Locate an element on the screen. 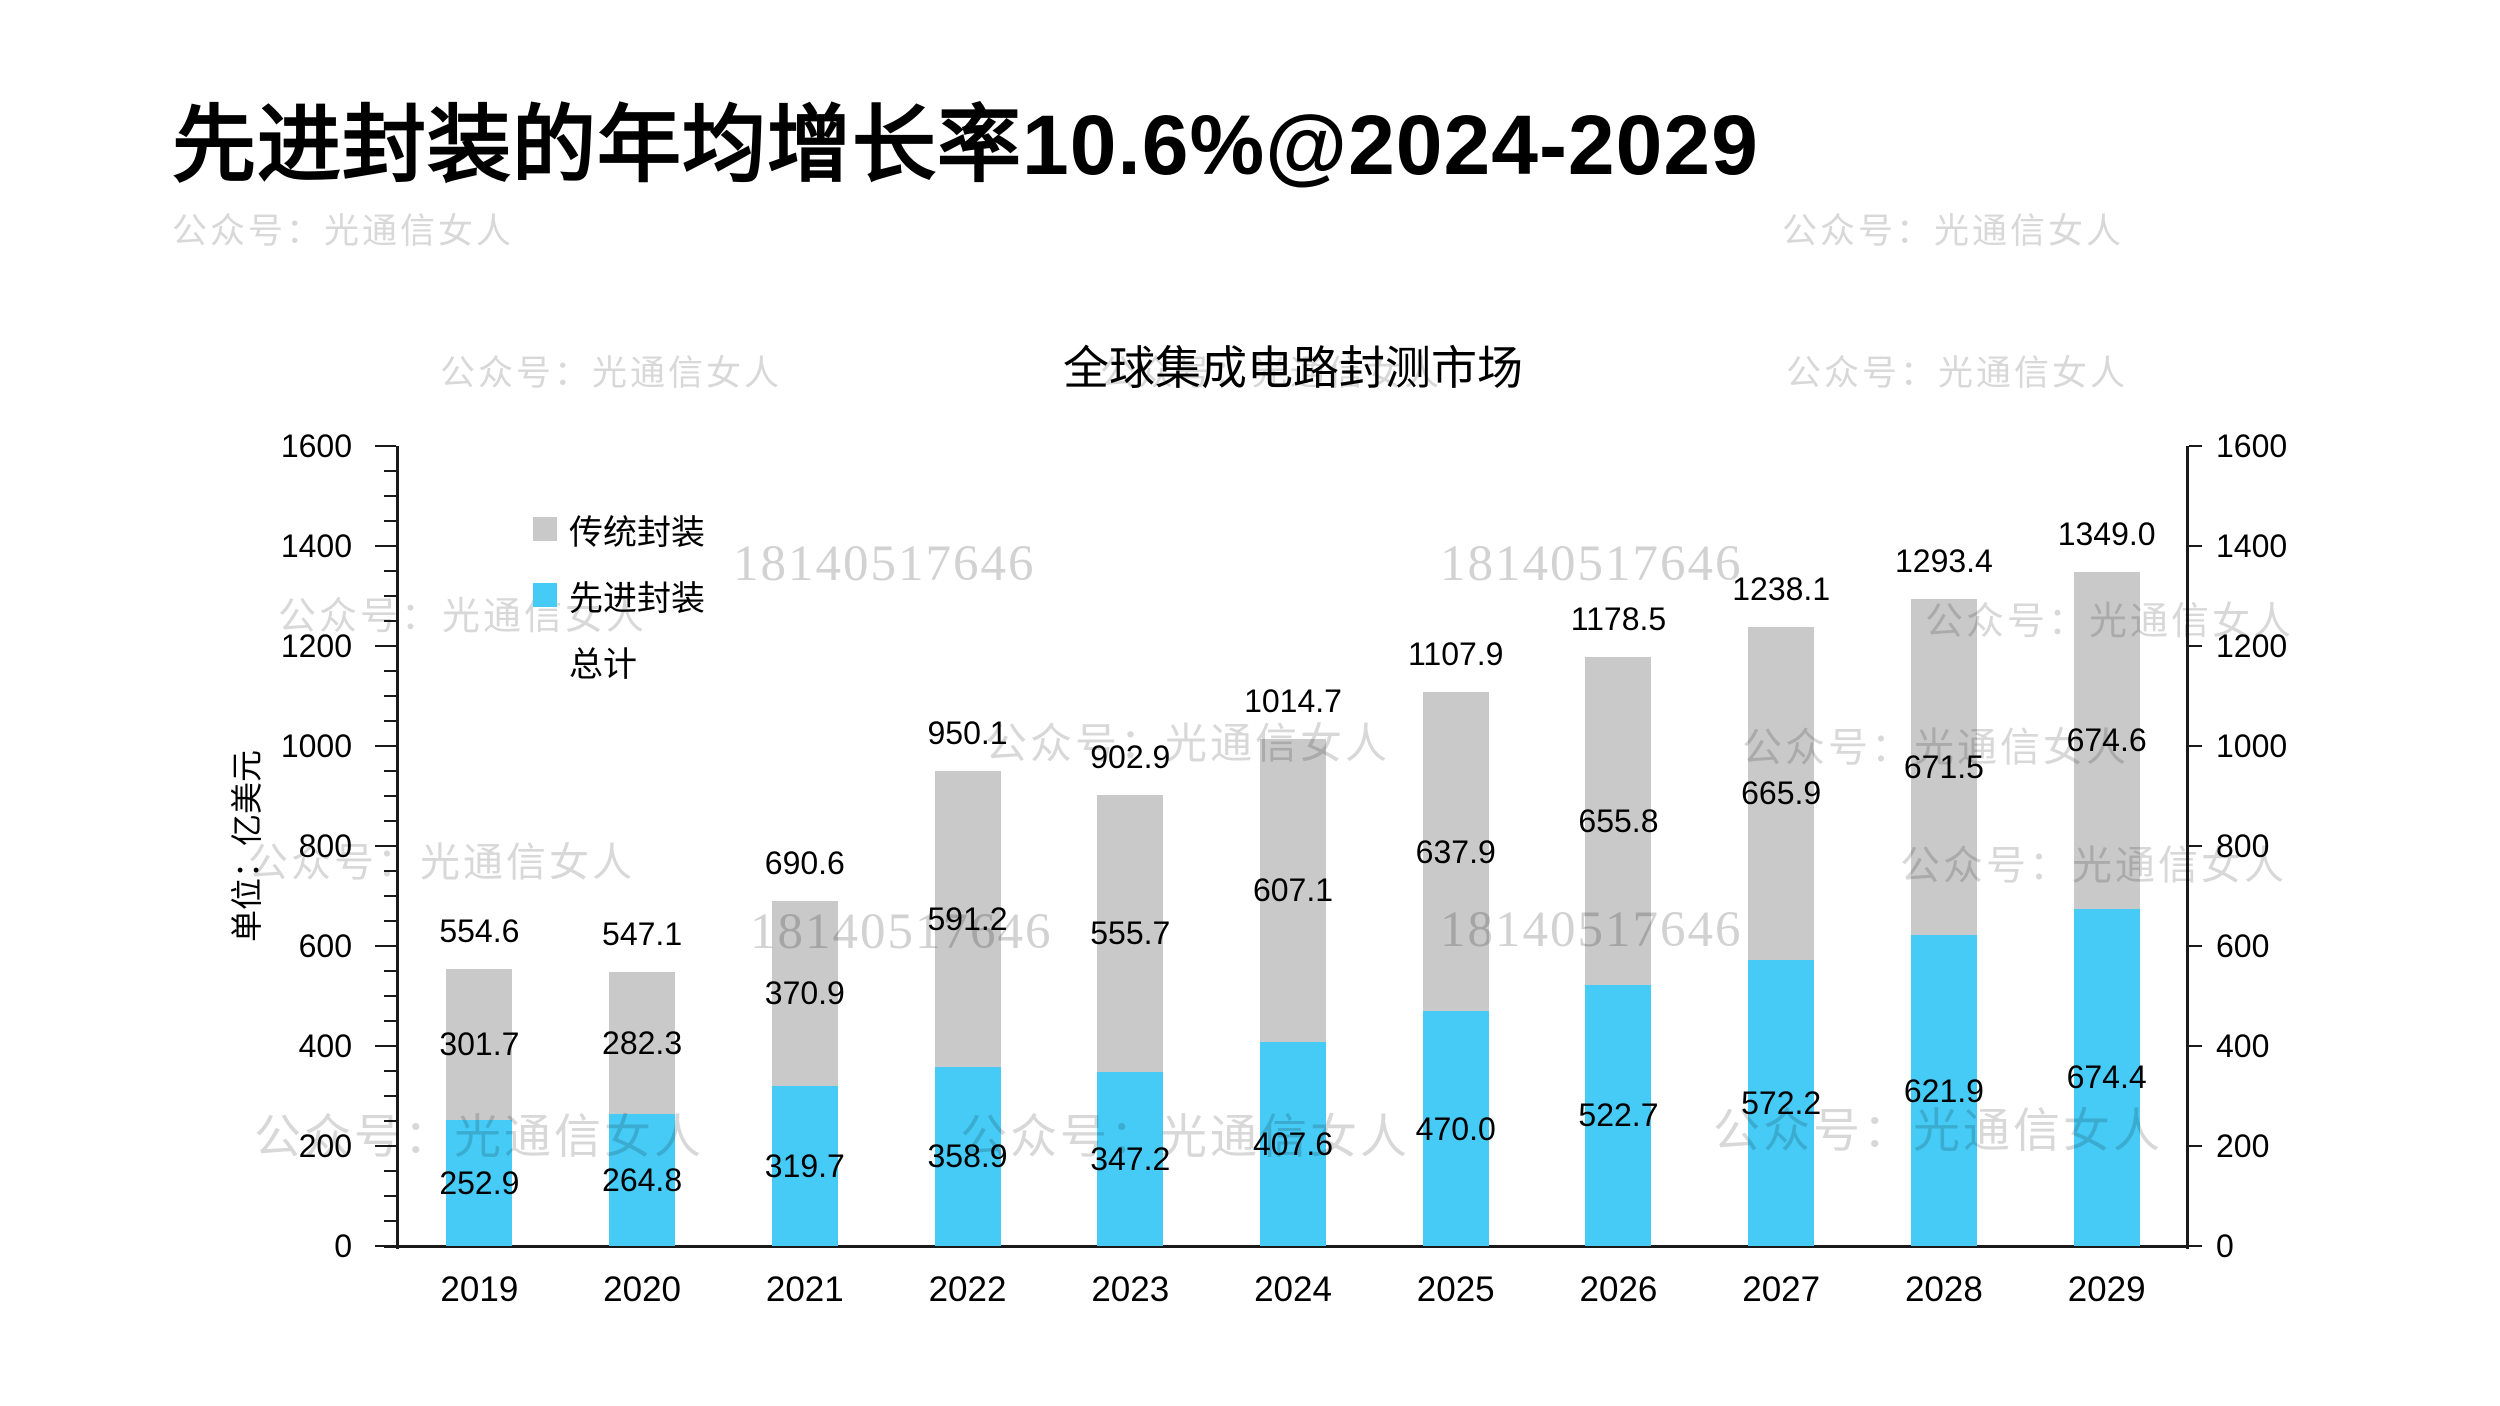 Image resolution: width=2500 pixels, height=1406 pixels. x-axis-line is located at coordinates (1286, 1246).